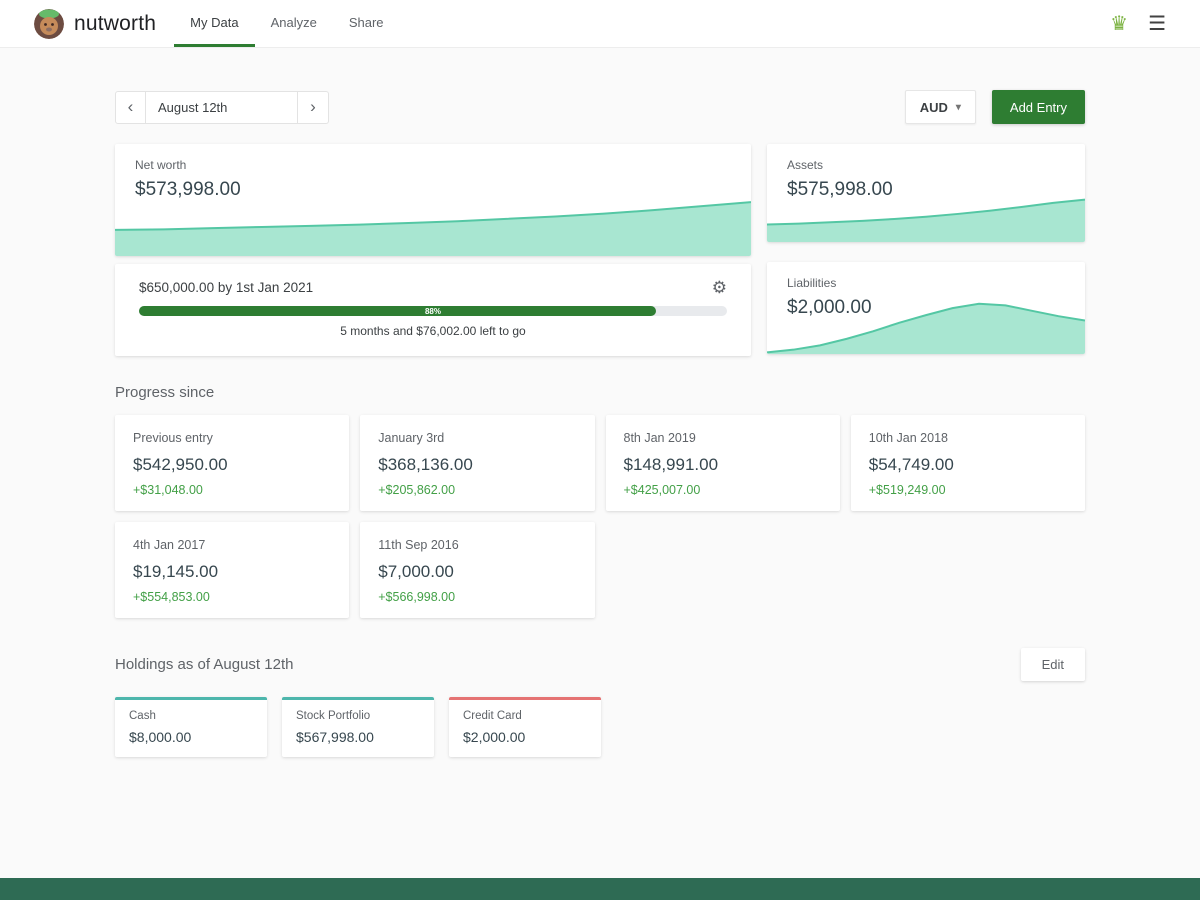 This screenshot has height=900, width=1200. Describe the element at coordinates (433, 331) in the screenshot. I see `goal-remaining-text: 5 months and $76,002.00 left to go` at that location.